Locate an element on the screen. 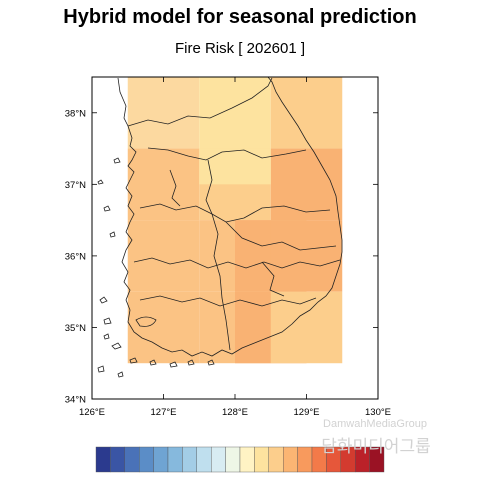 This screenshot has height=478, width=480. lat-tick-label: 35°N is located at coordinates (75, 328).